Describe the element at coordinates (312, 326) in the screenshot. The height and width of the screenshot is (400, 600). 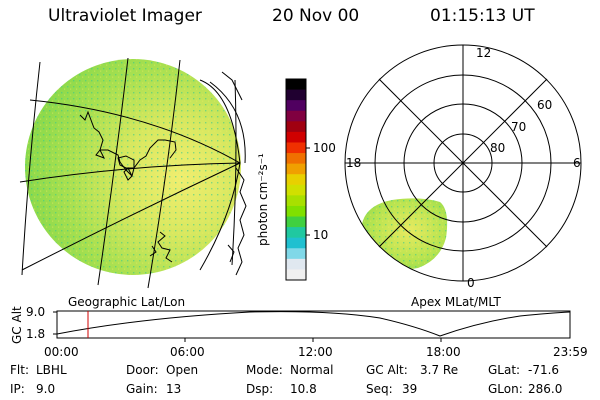
I see `altitude-plot` at that location.